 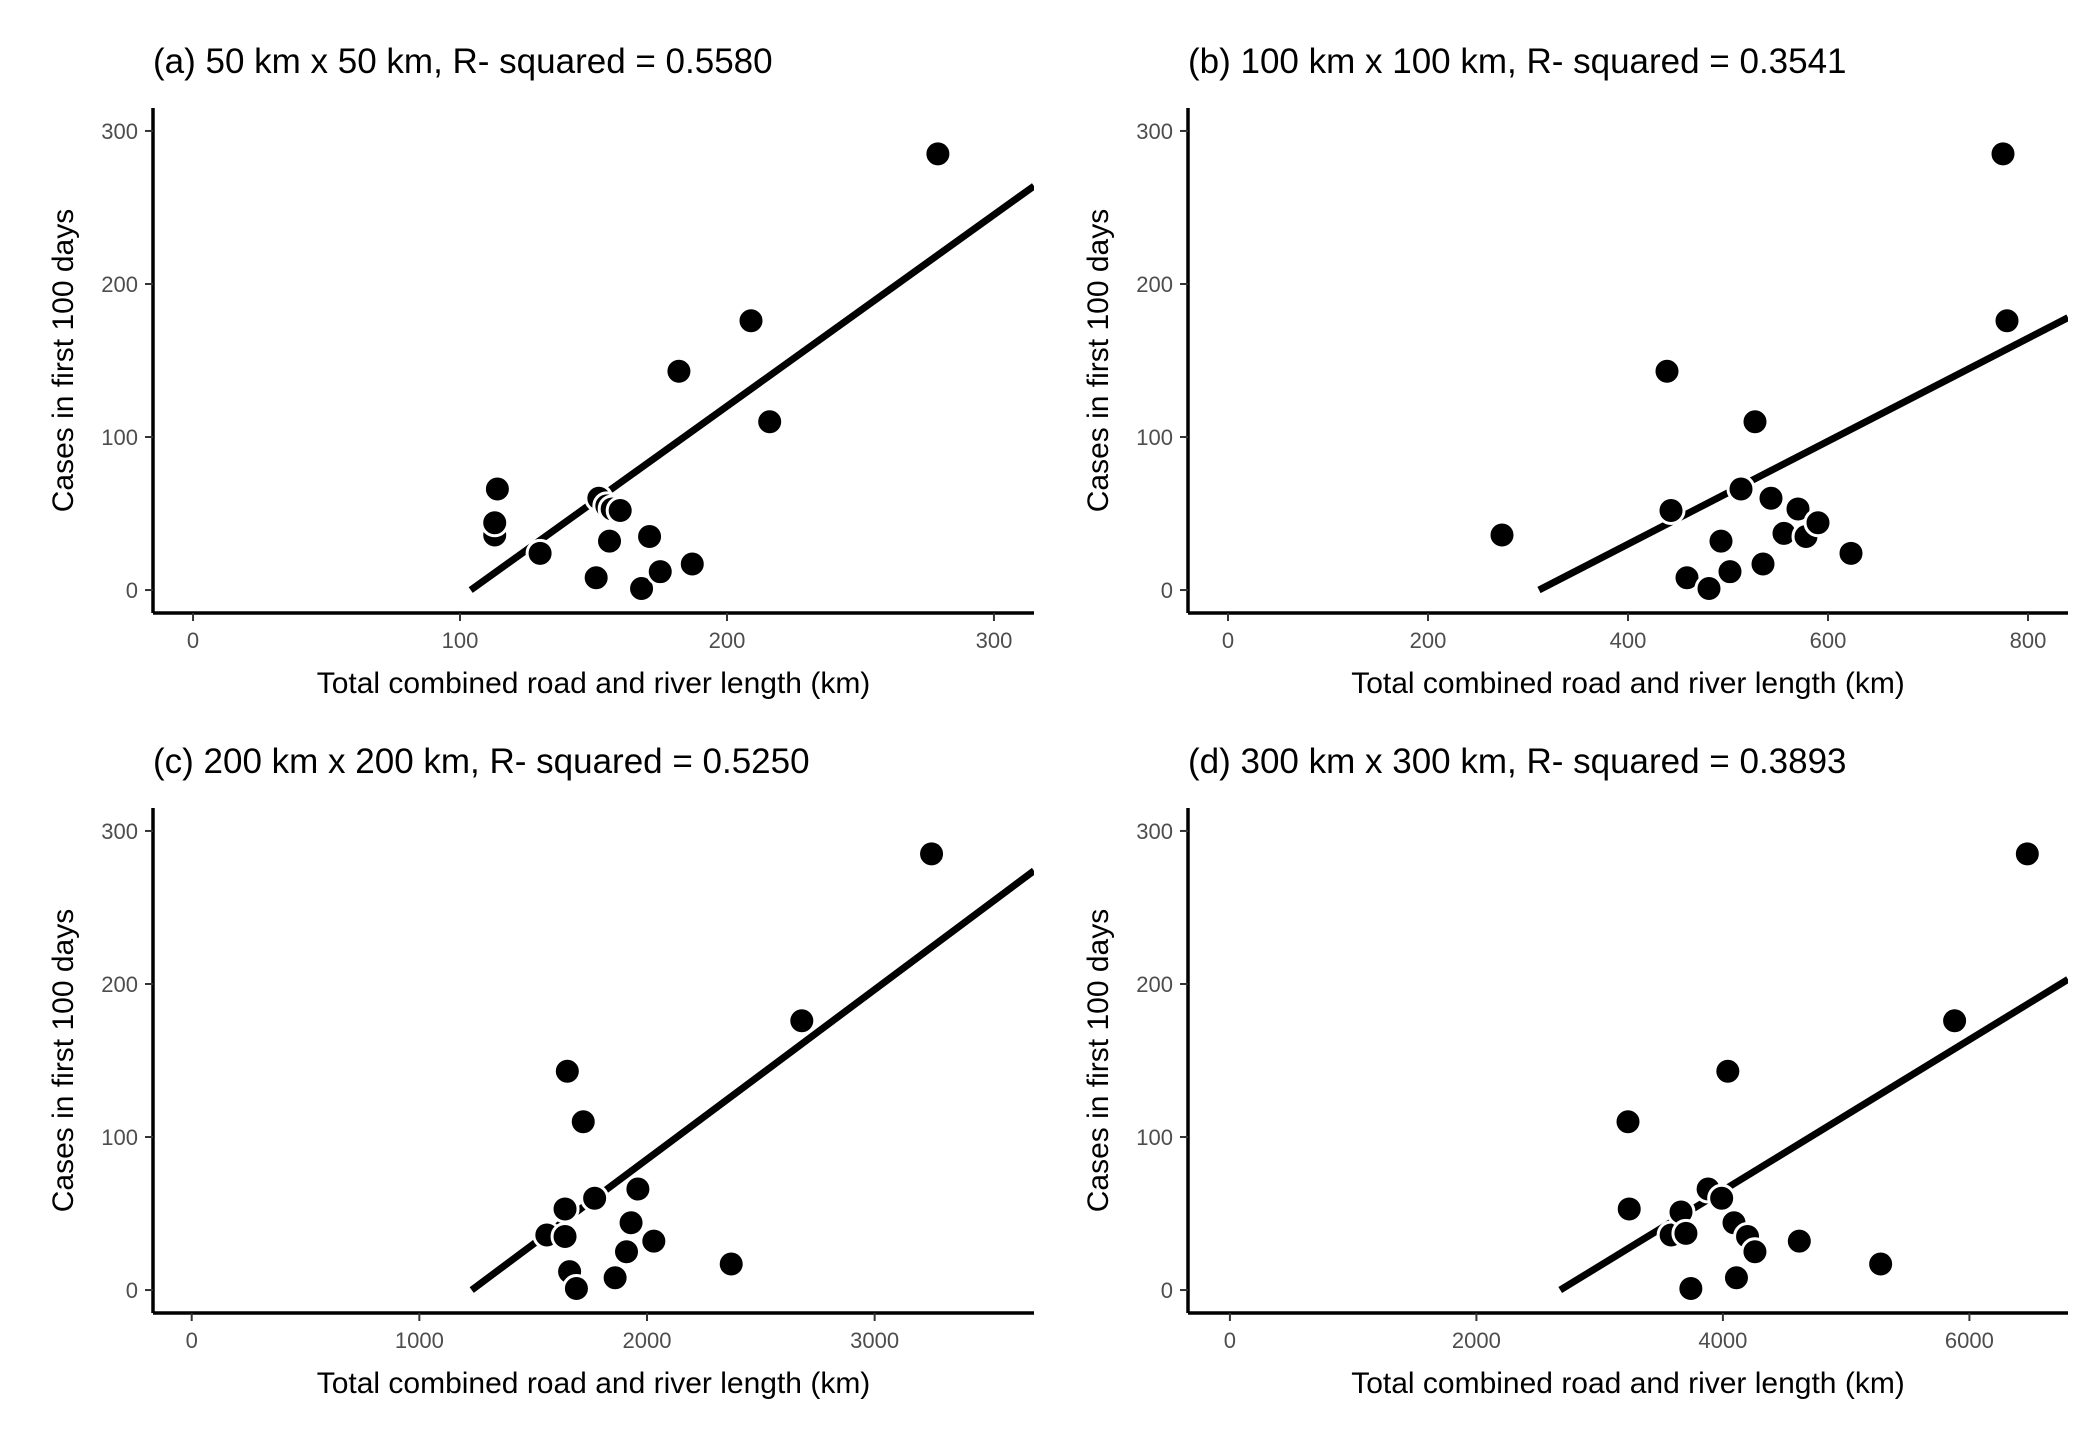 I want to click on panel-b-y-tick-label: 100, so click(x=1154, y=437).